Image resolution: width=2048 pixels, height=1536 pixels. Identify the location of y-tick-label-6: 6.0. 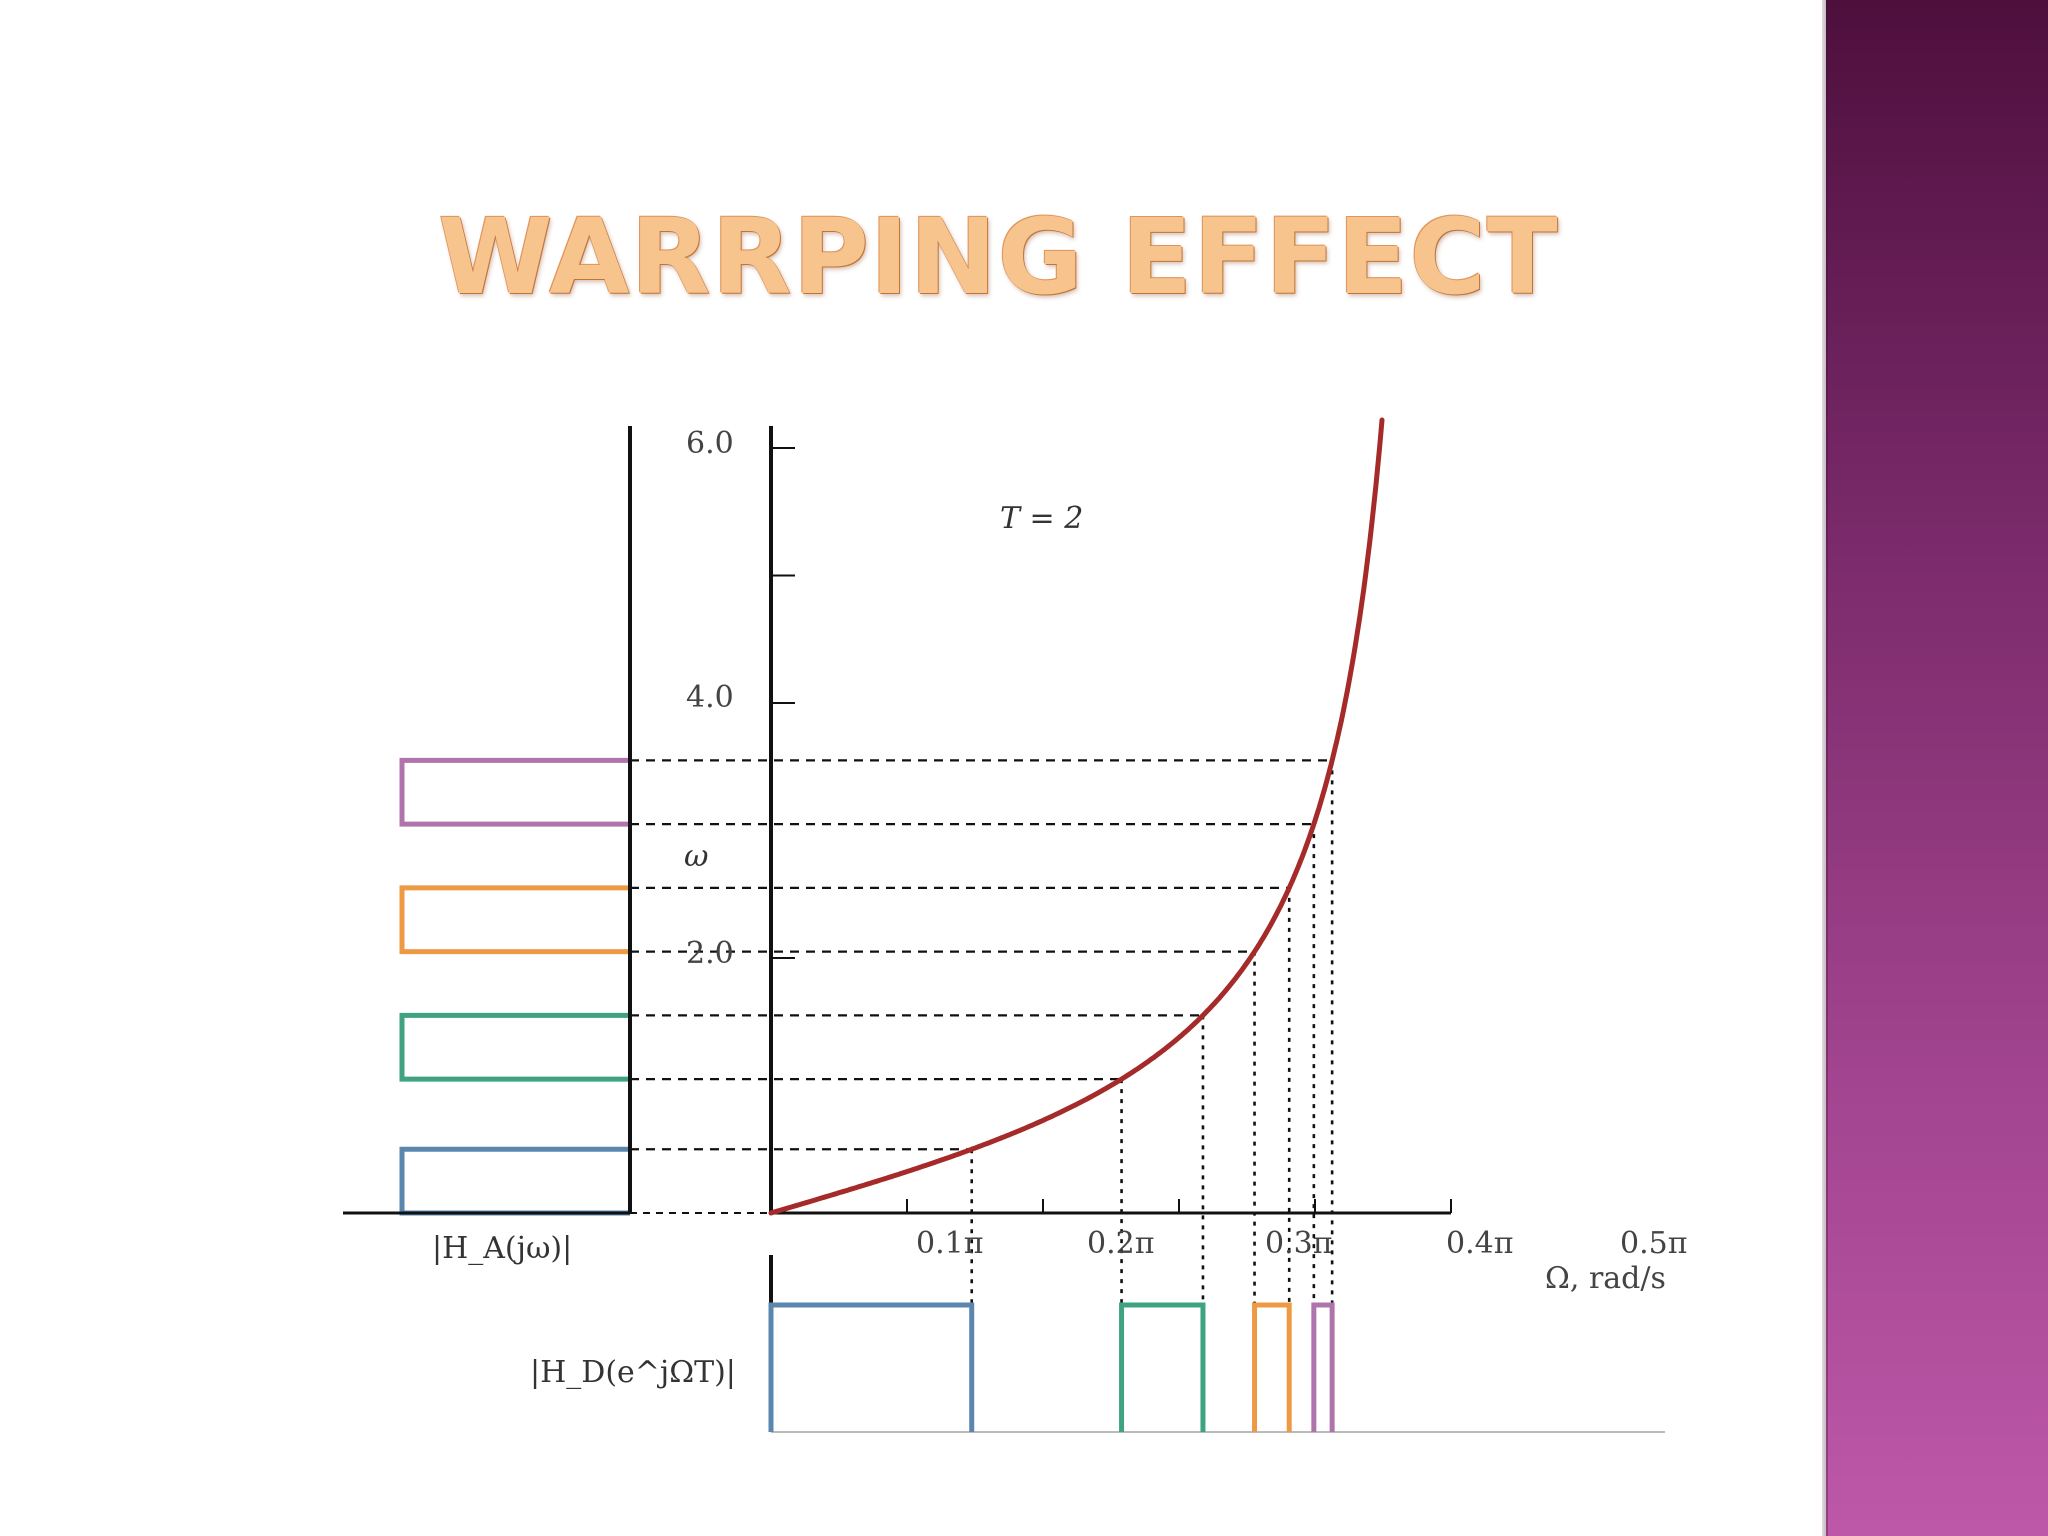
(710, 443).